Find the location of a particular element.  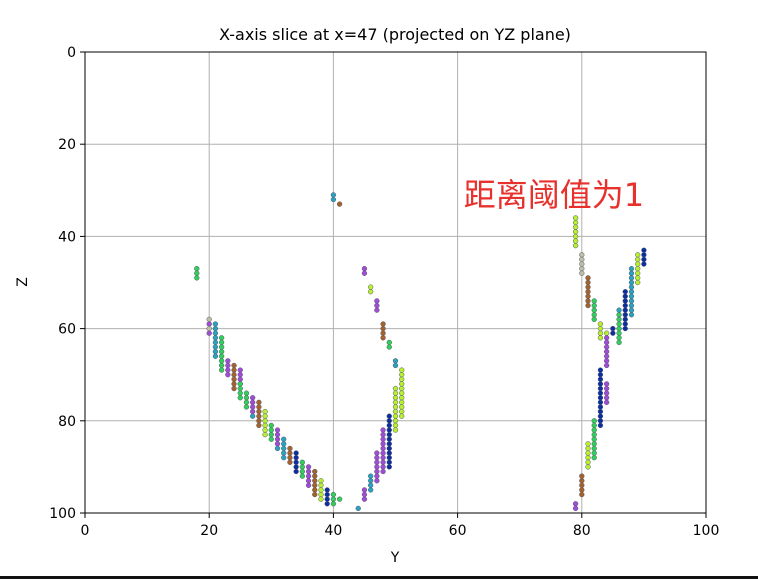

y-tick-label: 40 is located at coordinates (67, 237).